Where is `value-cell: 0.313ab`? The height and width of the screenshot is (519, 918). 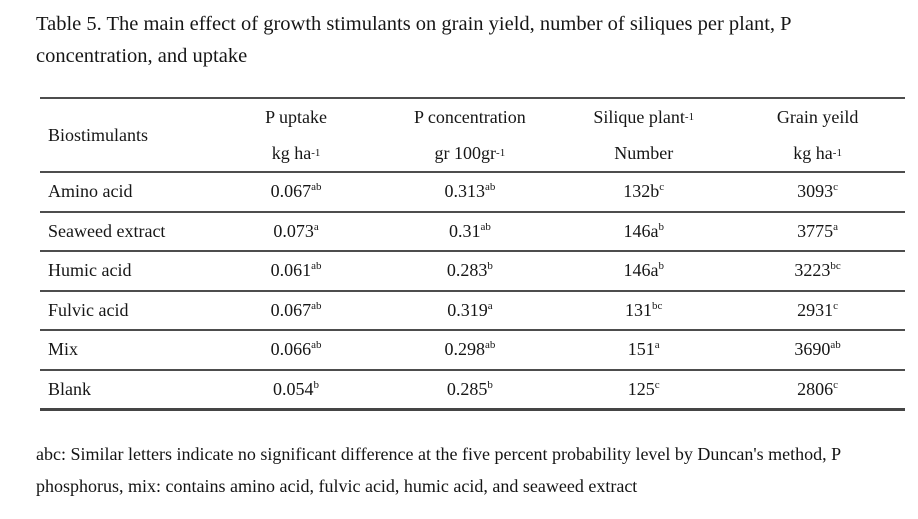
value-cell: 0.313ab is located at coordinates (470, 192).